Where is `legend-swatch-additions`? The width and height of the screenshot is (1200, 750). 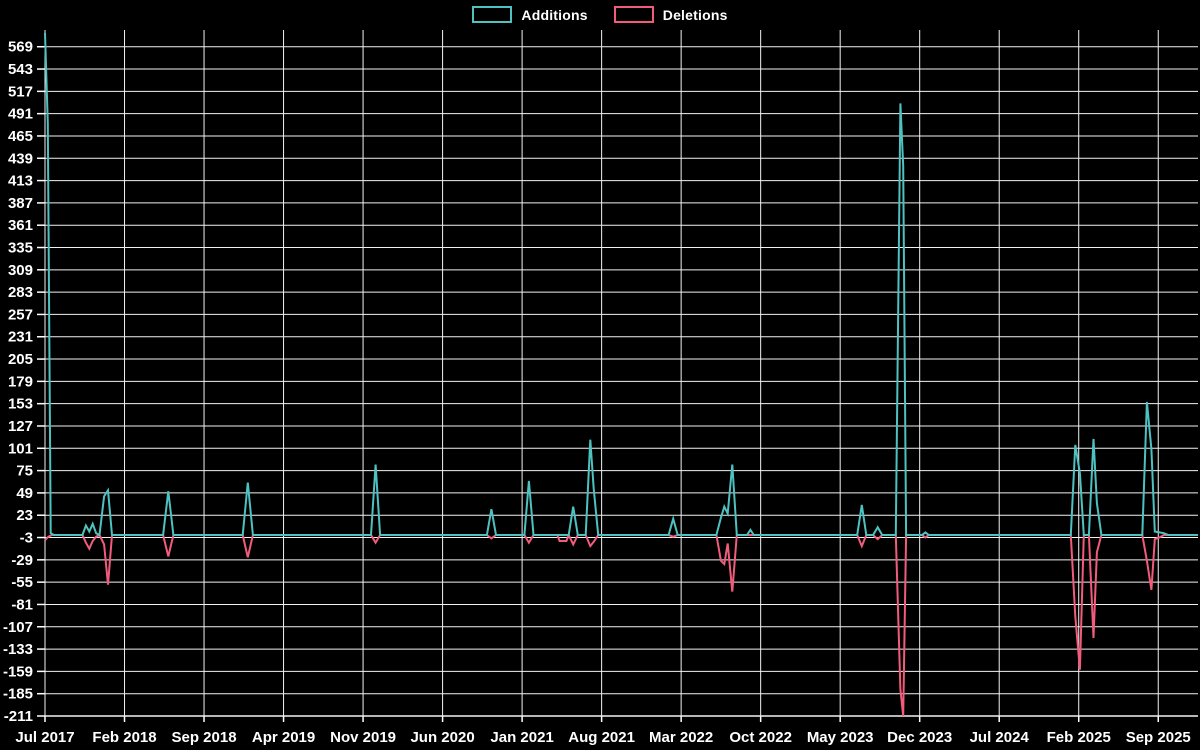 legend-swatch-additions is located at coordinates (492, 14).